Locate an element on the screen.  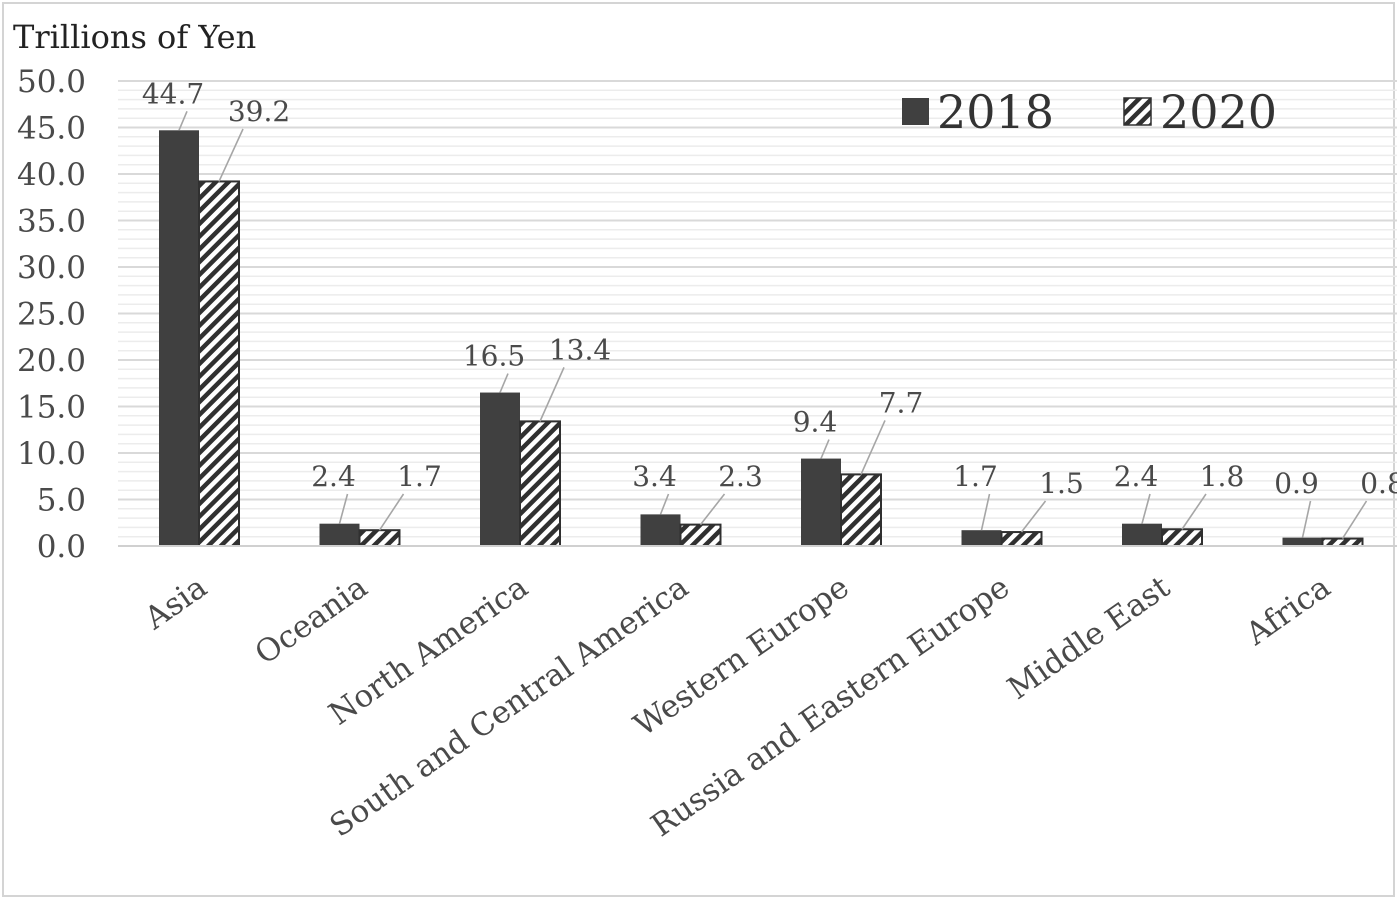
data-label-2020: 39.2 is located at coordinates (259, 111).